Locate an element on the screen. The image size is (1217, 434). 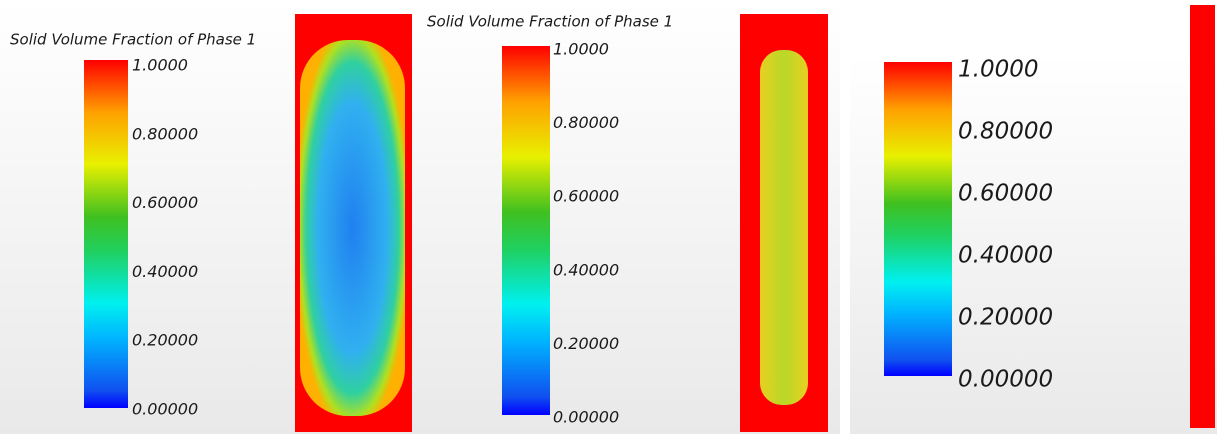
domain is located at coordinates (1202, 216).